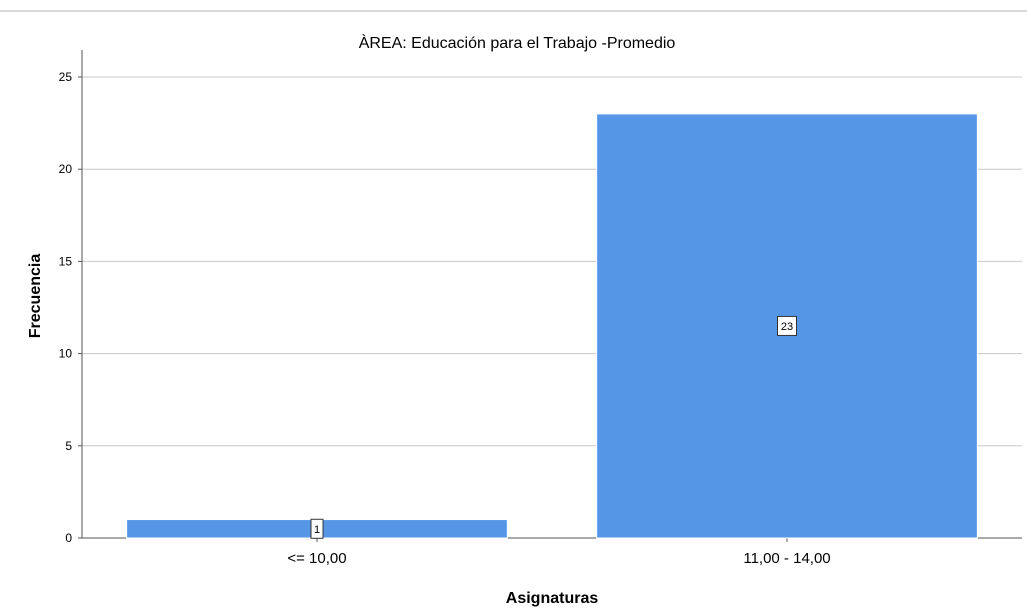  What do you see at coordinates (552, 552) in the screenshot?
I see `x-axis: <= 10,00 11,00 - 14,00` at bounding box center [552, 552].